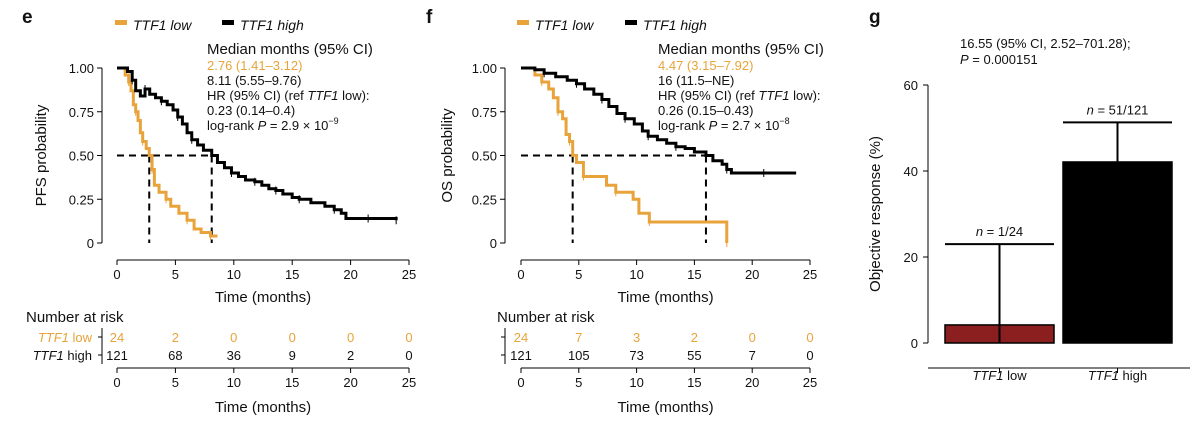  Describe the element at coordinates (911, 257) in the screenshot. I see `bar-y-tick-label: 20` at that location.